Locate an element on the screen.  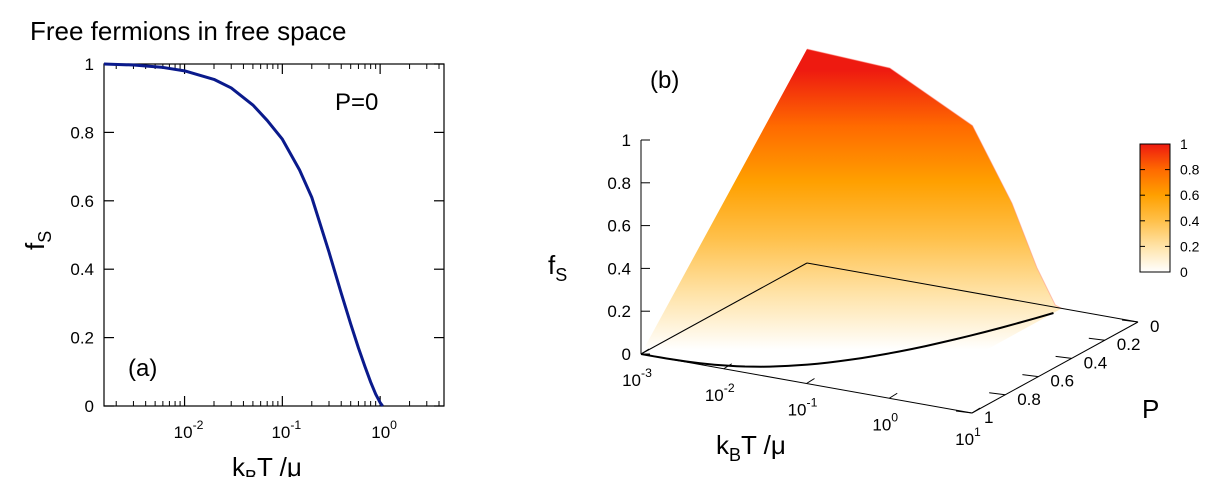
colorbar-ticks: 0 0.2 0.4 0.6 0.8 1 is located at coordinates (1170, 208).